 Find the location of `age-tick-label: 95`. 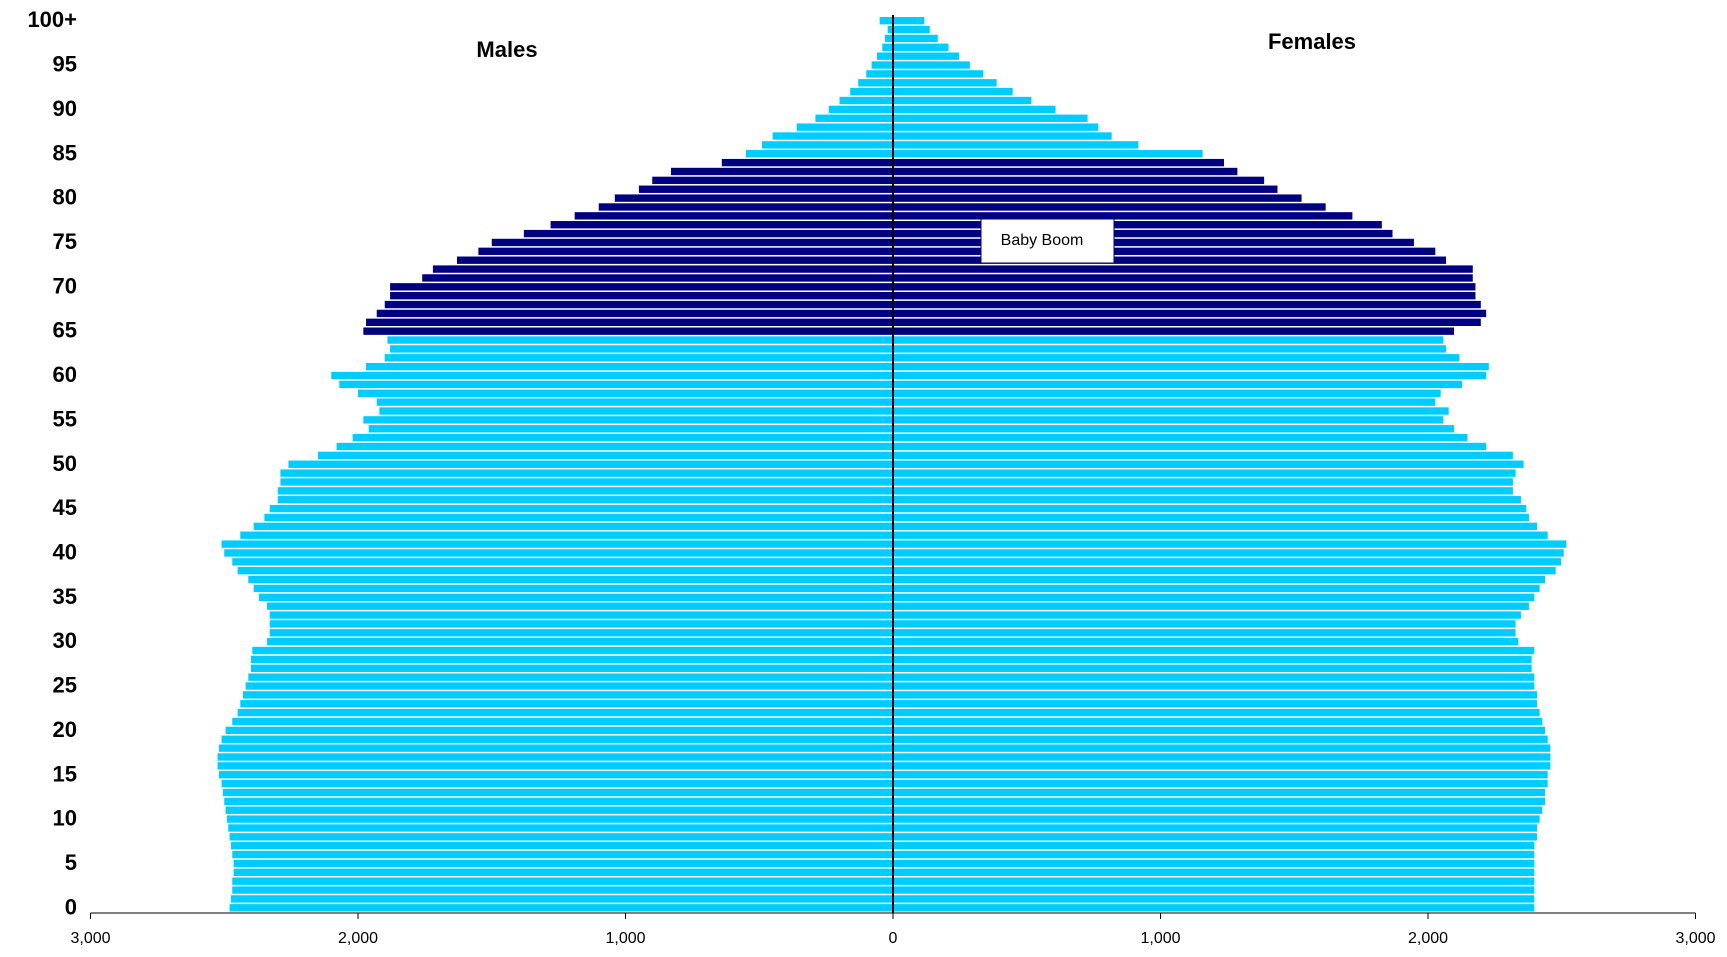

age-tick-label: 95 is located at coordinates (65, 64).